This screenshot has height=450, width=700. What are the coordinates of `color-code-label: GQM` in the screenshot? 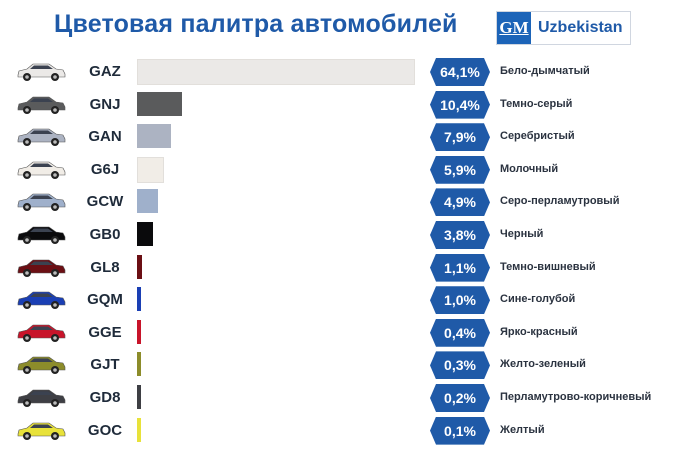 It's located at (105, 300).